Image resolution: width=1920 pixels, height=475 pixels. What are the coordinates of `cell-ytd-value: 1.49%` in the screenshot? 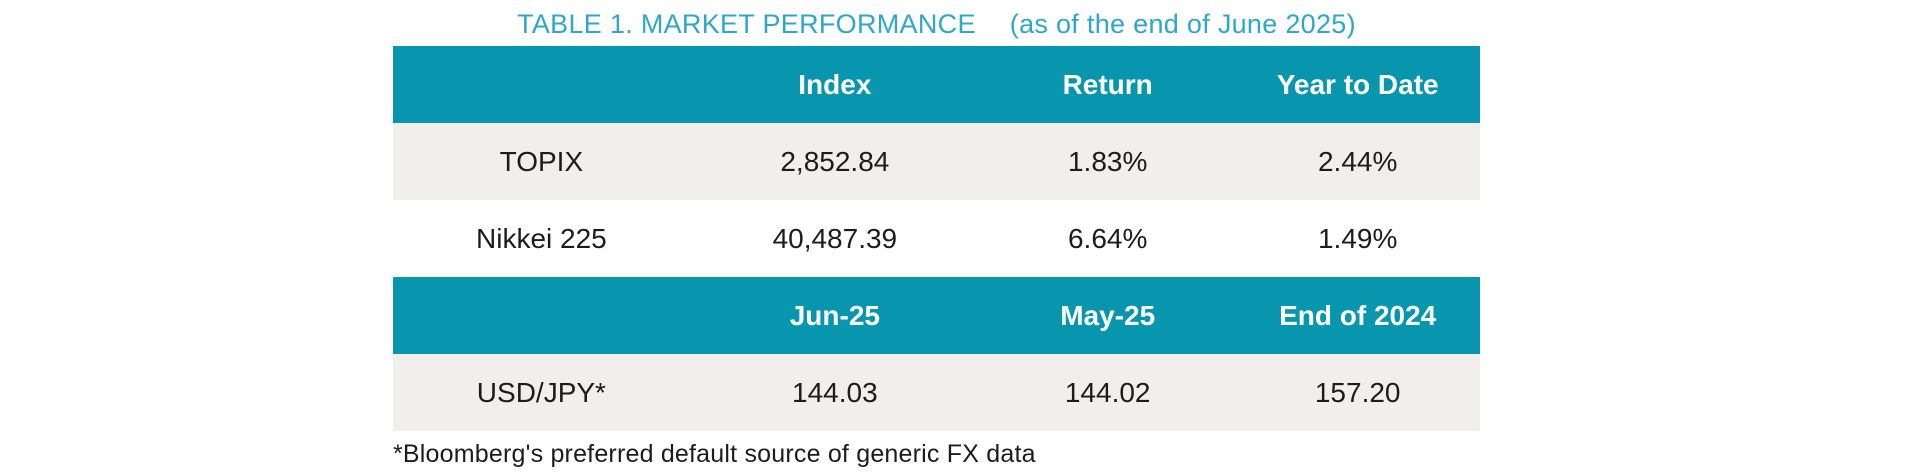 It's located at (1357, 238).